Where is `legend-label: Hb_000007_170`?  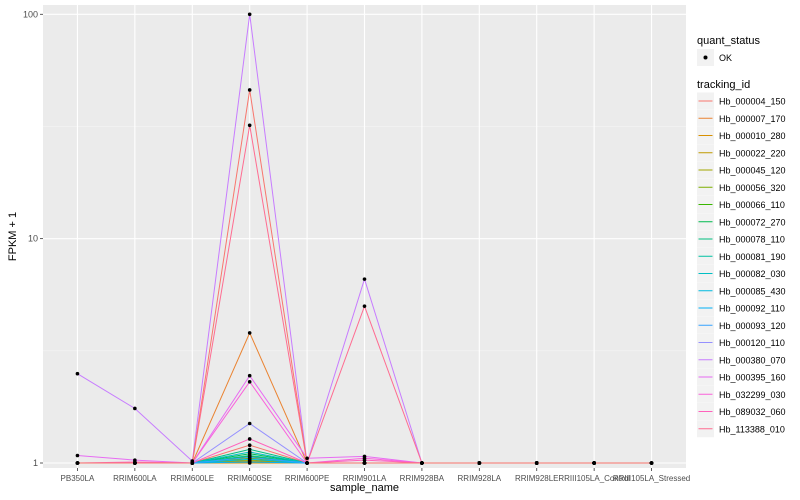
legend-label: Hb_000007_170 is located at coordinates (752, 119).